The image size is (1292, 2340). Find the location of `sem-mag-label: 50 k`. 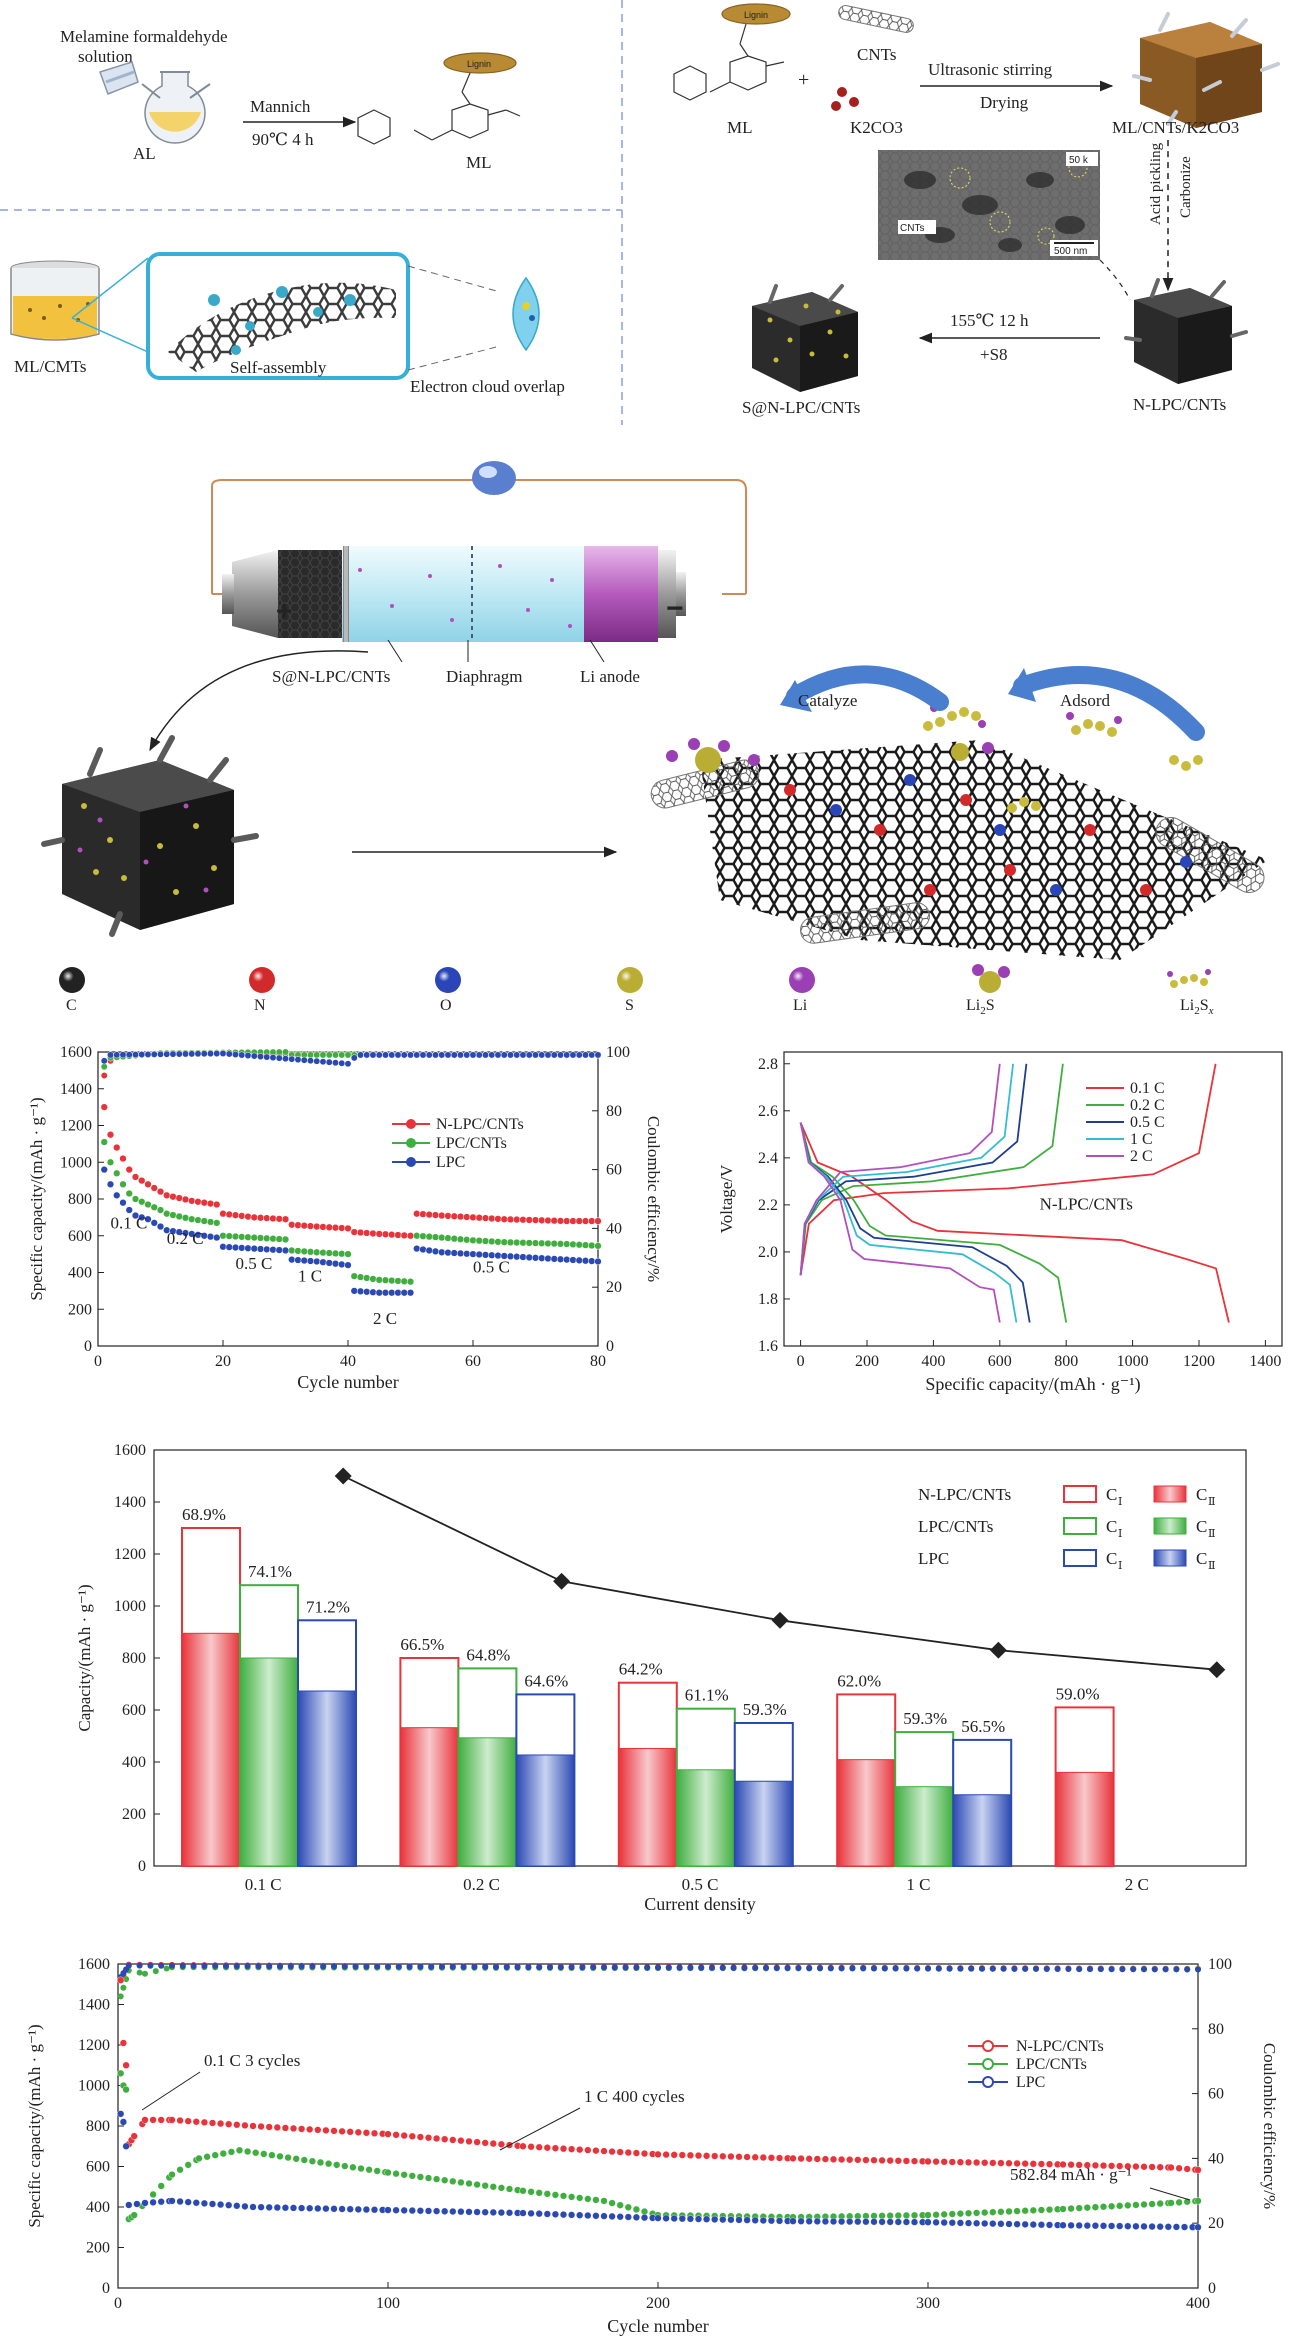

sem-mag-label: 50 k is located at coordinates (1079, 160).